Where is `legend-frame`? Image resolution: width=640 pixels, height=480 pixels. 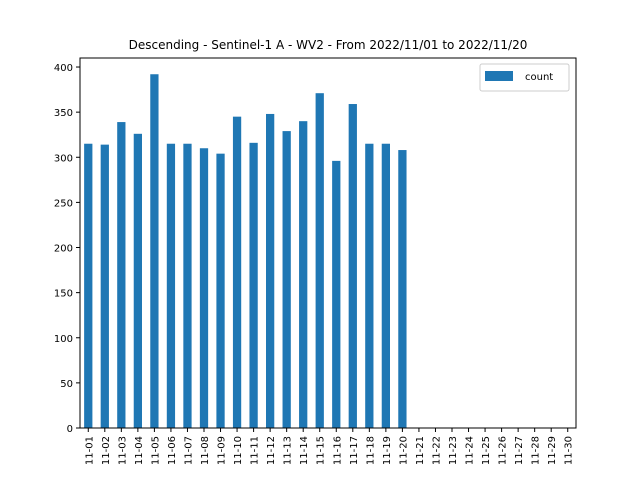 legend-frame is located at coordinates (524, 77).